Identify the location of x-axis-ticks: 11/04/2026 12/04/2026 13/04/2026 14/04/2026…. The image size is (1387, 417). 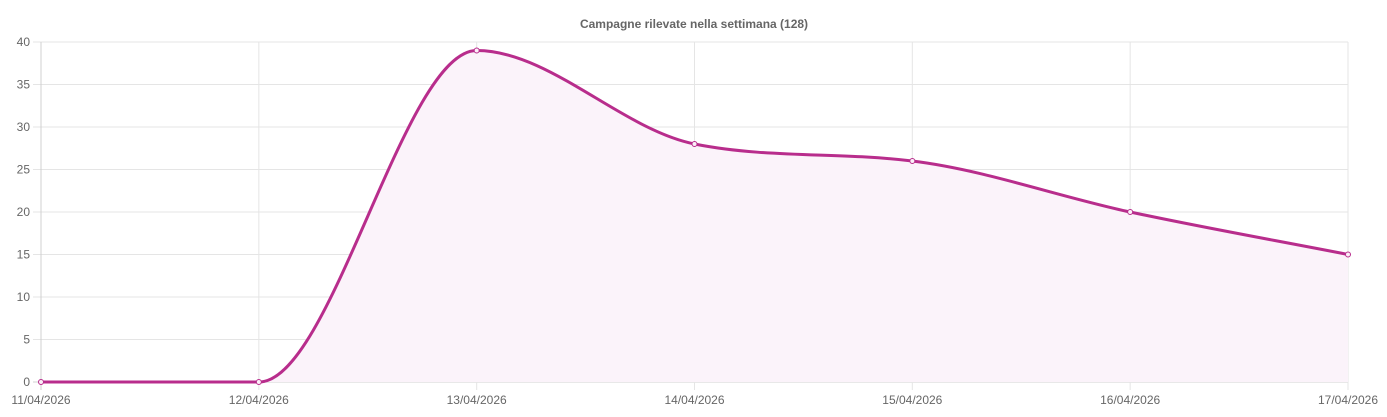
(694, 400).